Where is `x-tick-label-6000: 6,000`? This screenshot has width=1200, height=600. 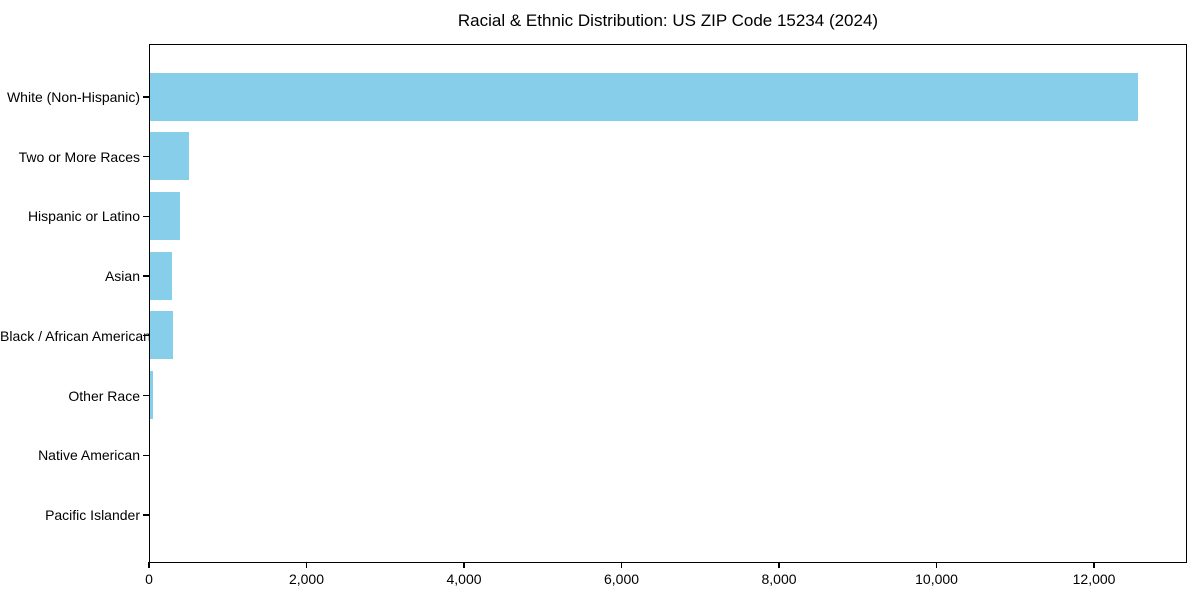
x-tick-label-6000: 6,000 is located at coordinates (622, 579).